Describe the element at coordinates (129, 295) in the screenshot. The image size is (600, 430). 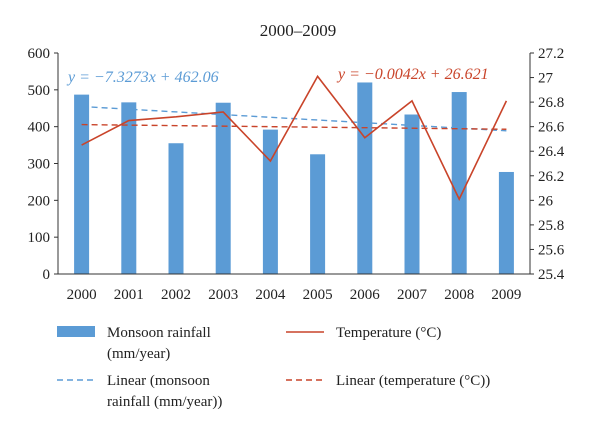
I see `x-tick-label: 2001` at that location.